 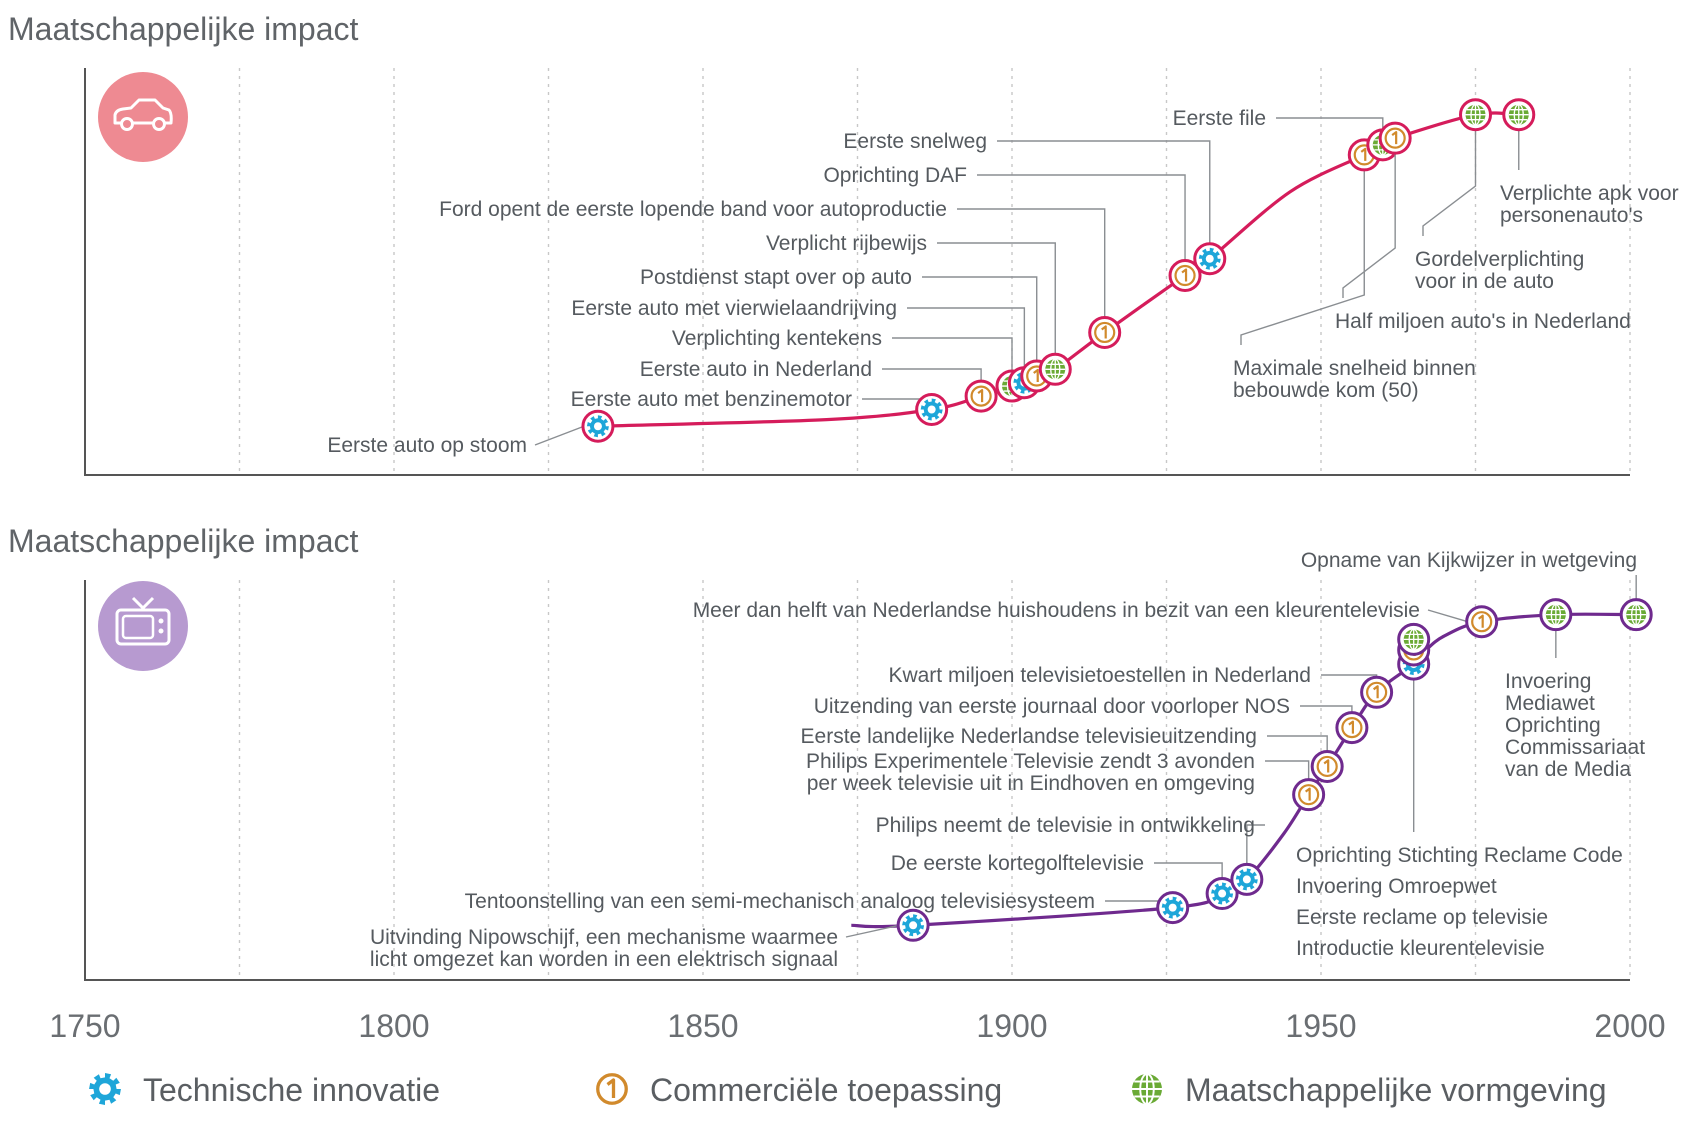 What do you see at coordinates (1553, 725) in the screenshot?
I see `event-label: Oprichting` at bounding box center [1553, 725].